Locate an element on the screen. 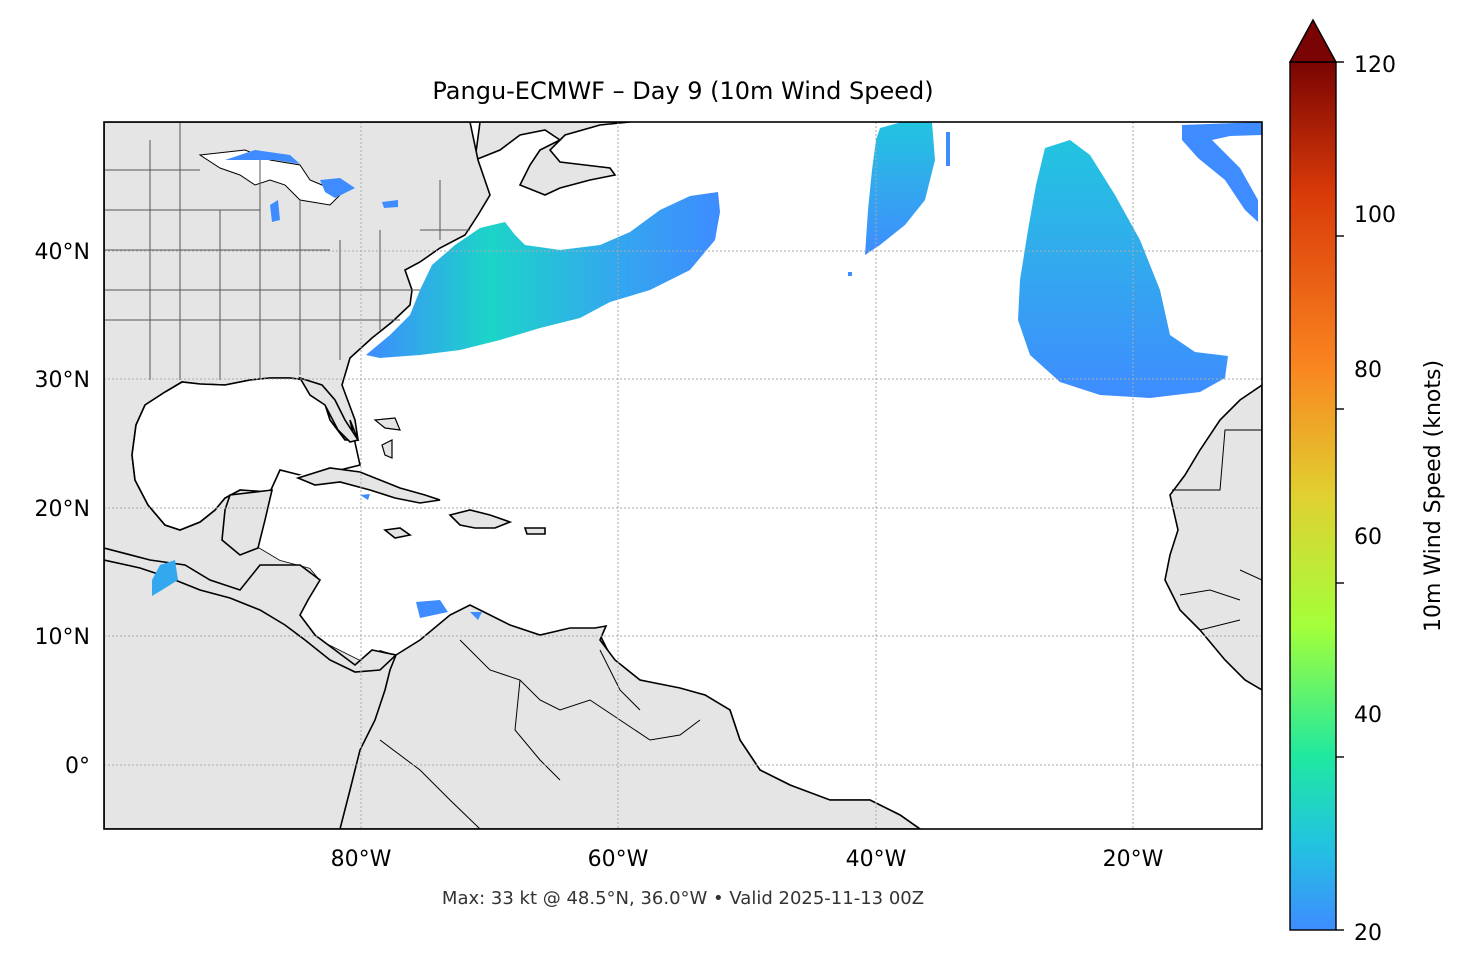 The height and width of the screenshot is (969, 1466). wind-region-northeast-atlantic is located at coordinates (1222, 172).